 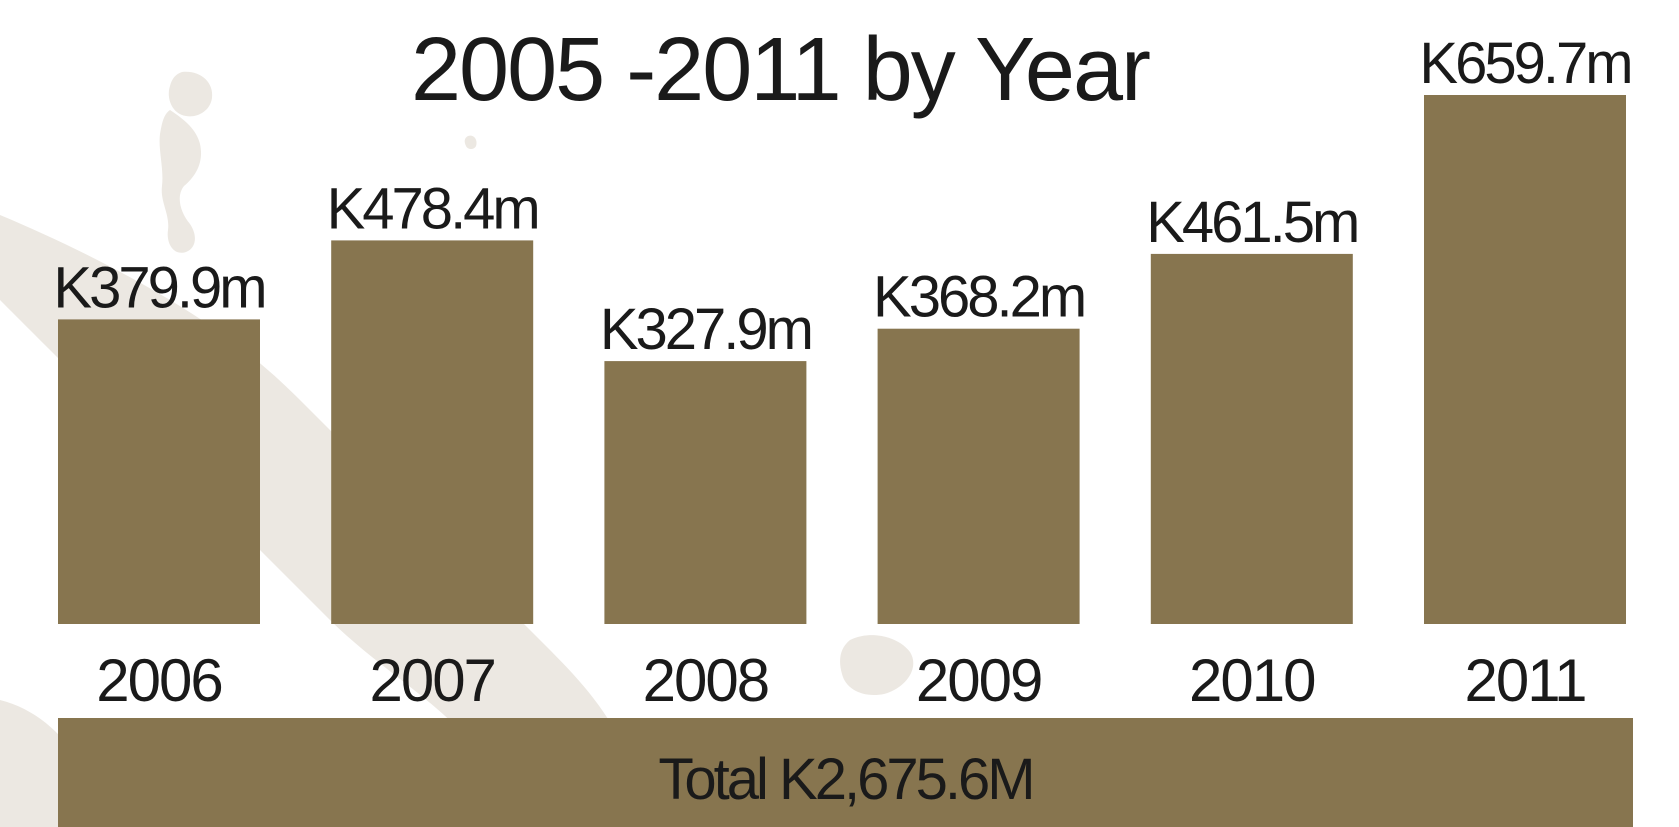 What do you see at coordinates (431, 680) in the screenshot?
I see `x-tick-label-2007: 2007` at bounding box center [431, 680].